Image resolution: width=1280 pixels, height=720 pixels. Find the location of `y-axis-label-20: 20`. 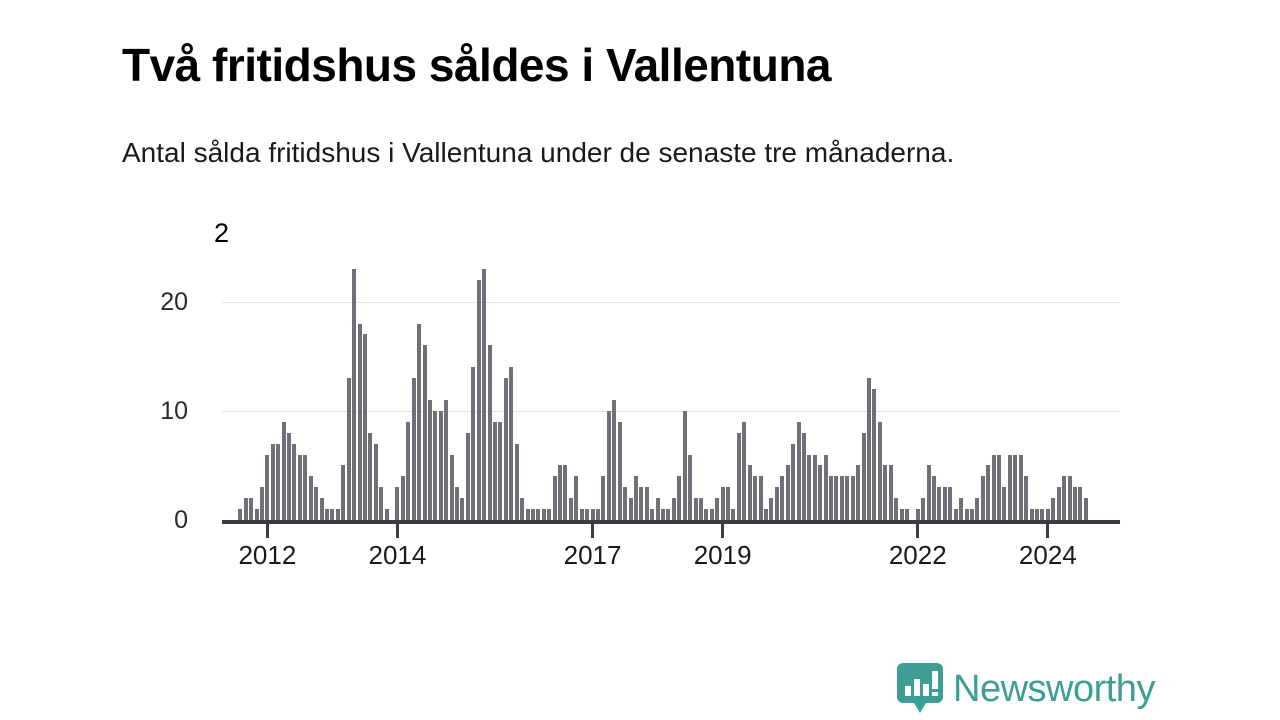

y-axis-label-20: 20 is located at coordinates (174, 301).